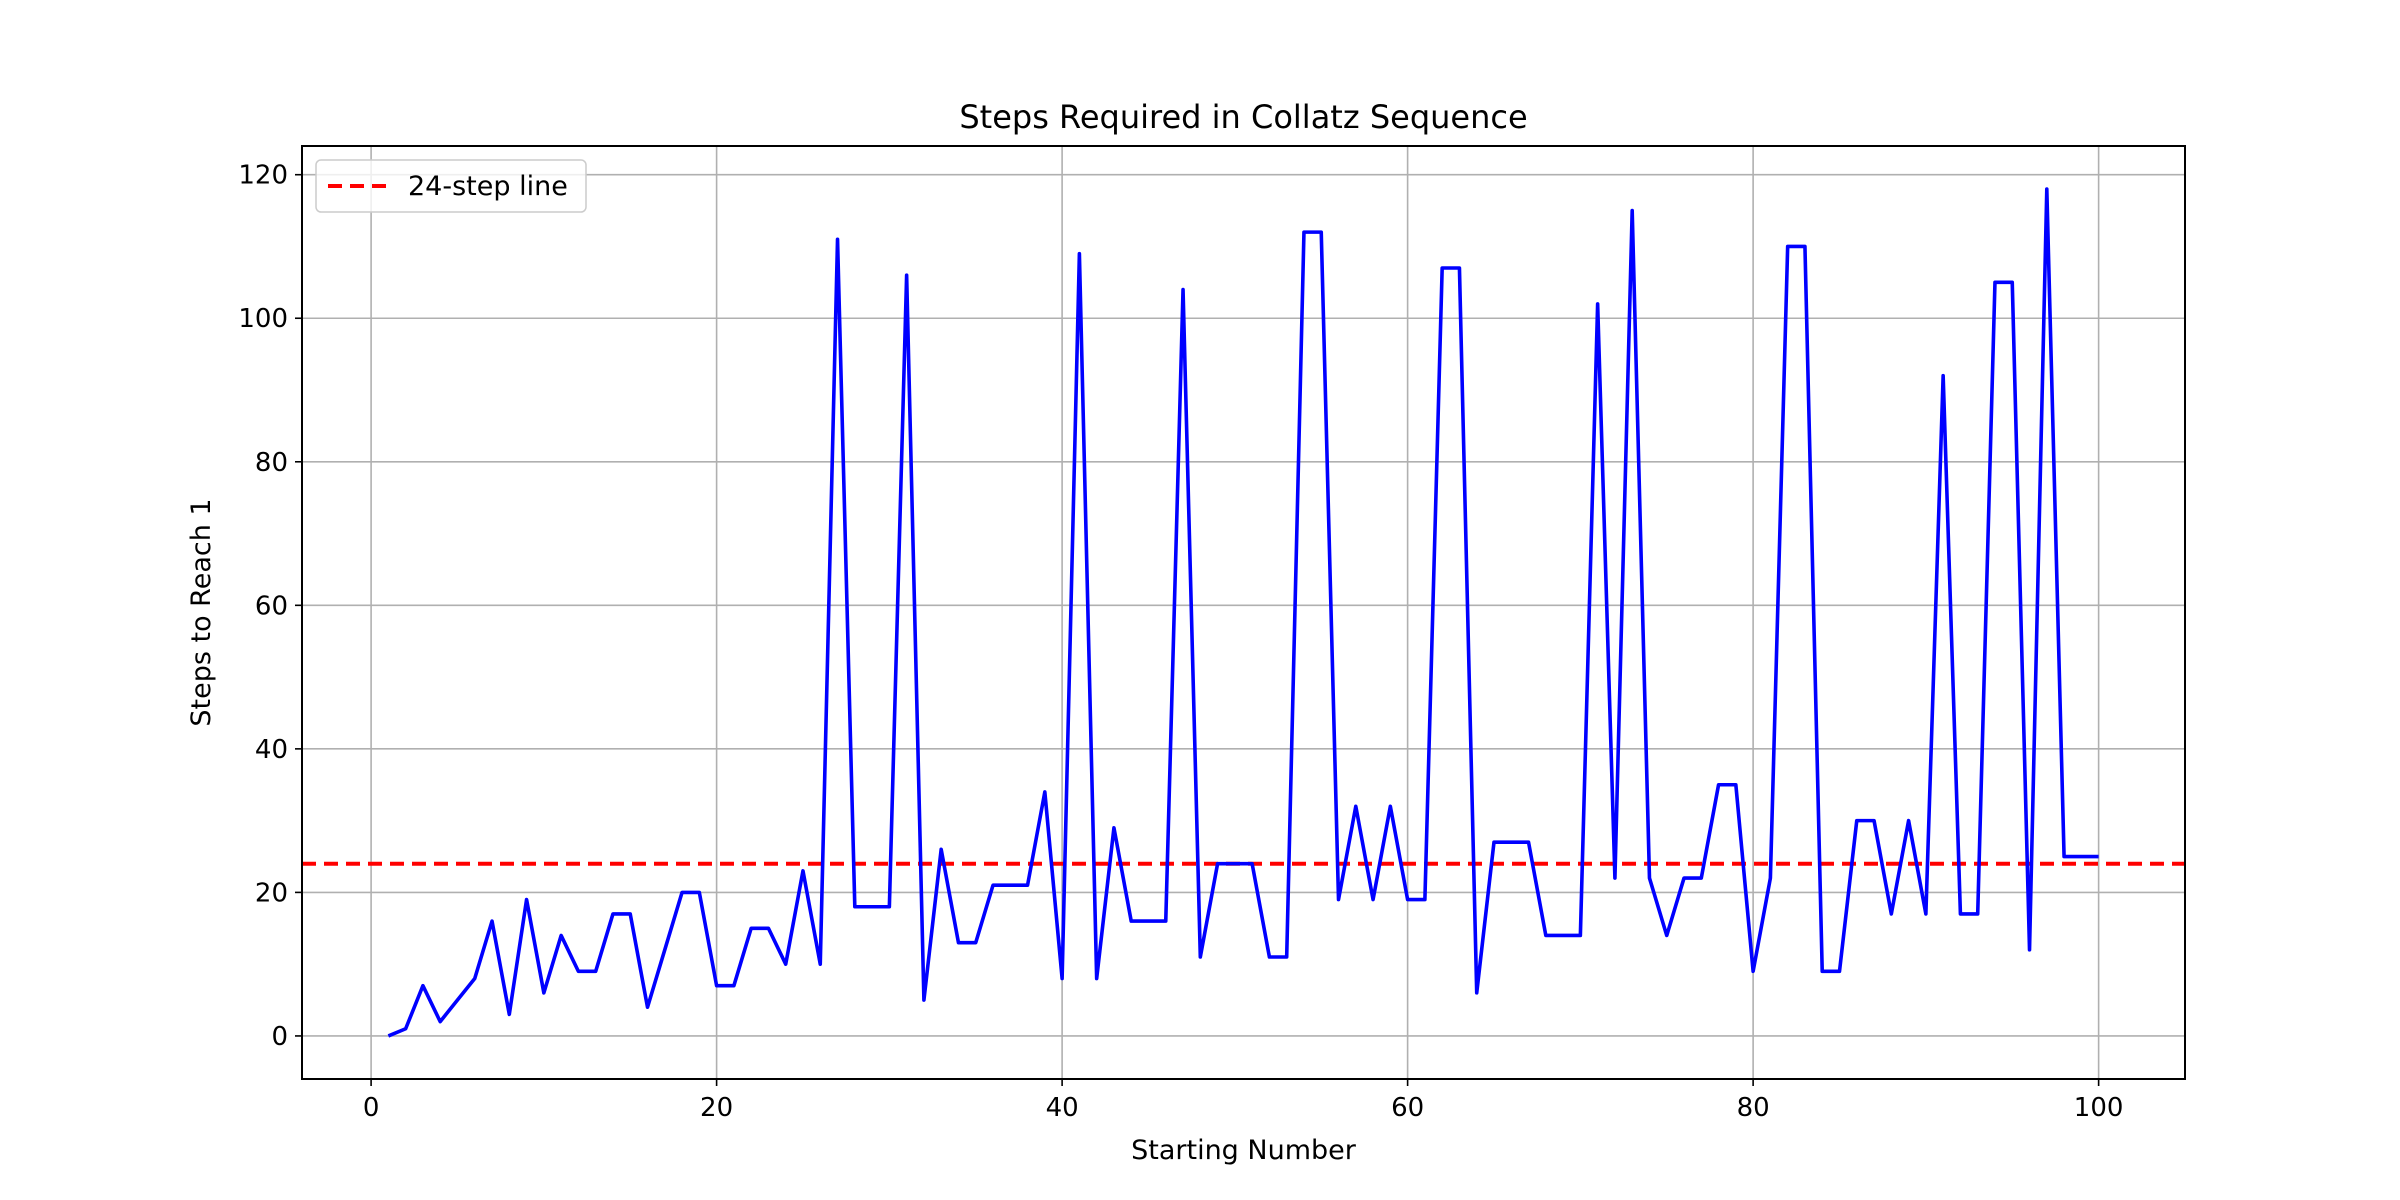 The height and width of the screenshot is (1200, 2400). I want to click on chart-title: Steps Required in Collatz Sequence, so click(1243, 117).